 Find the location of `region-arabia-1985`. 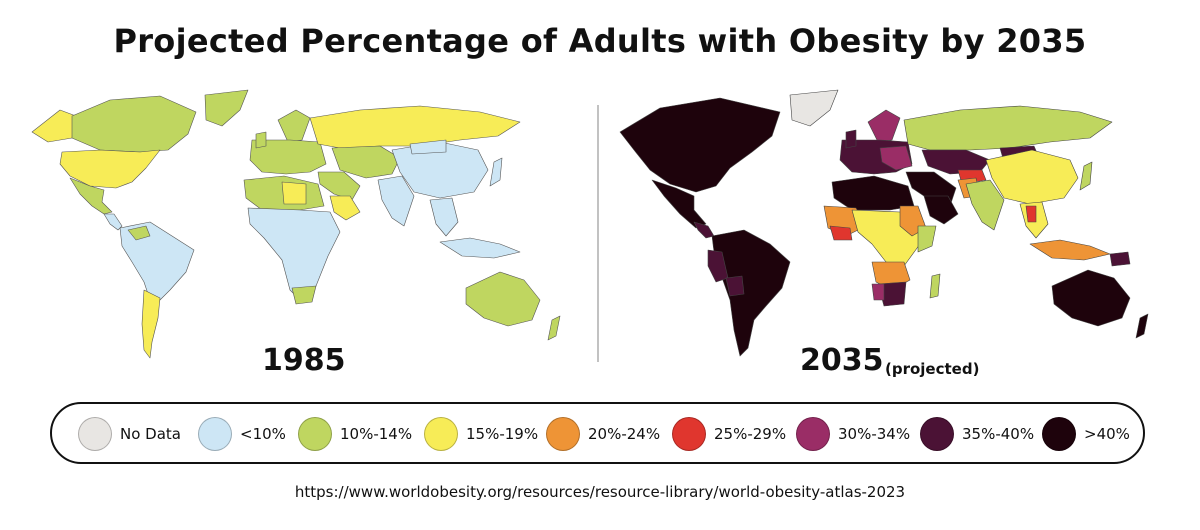

region-arabia-1985 is located at coordinates (345, 208).